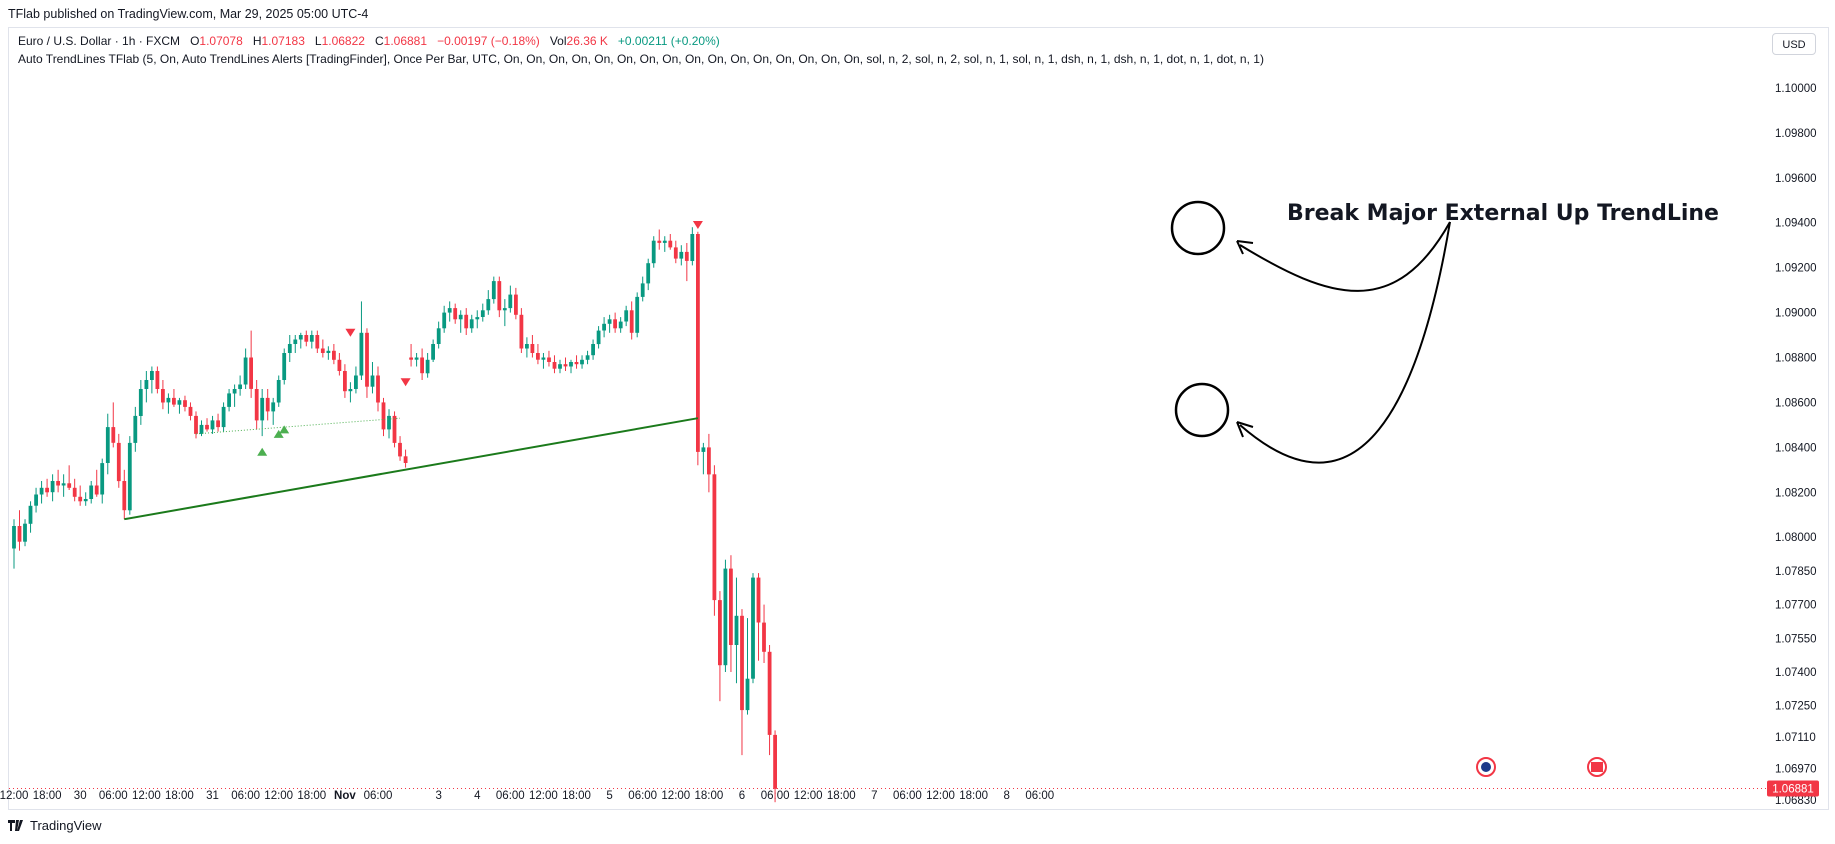 Image resolution: width=1835 pixels, height=844 pixels. I want to click on annotation-group: Break Major External Up TrendLine, so click(1444, 332).